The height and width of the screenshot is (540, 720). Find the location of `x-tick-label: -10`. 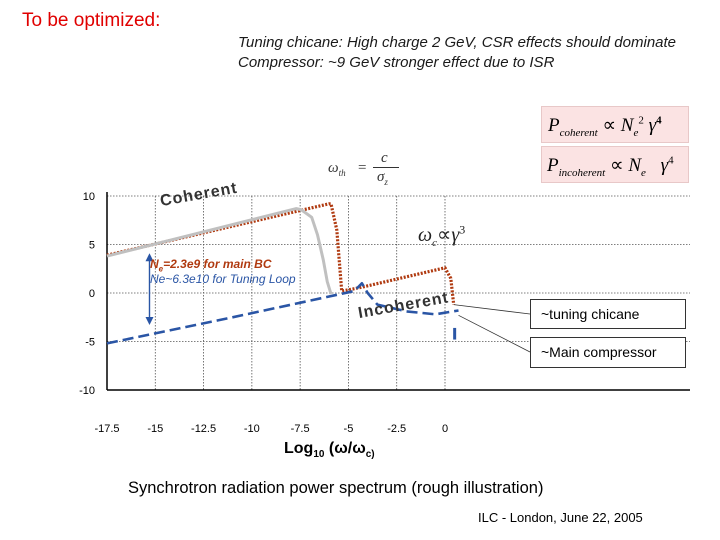

x-tick-label: -10 is located at coordinates (252, 429).